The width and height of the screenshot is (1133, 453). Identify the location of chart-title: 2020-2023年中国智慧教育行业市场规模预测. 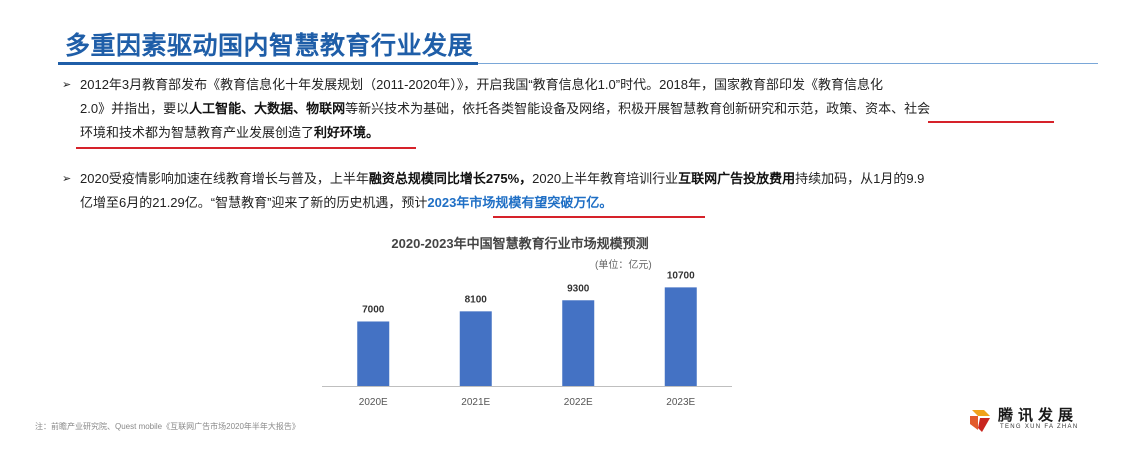
(520, 243).